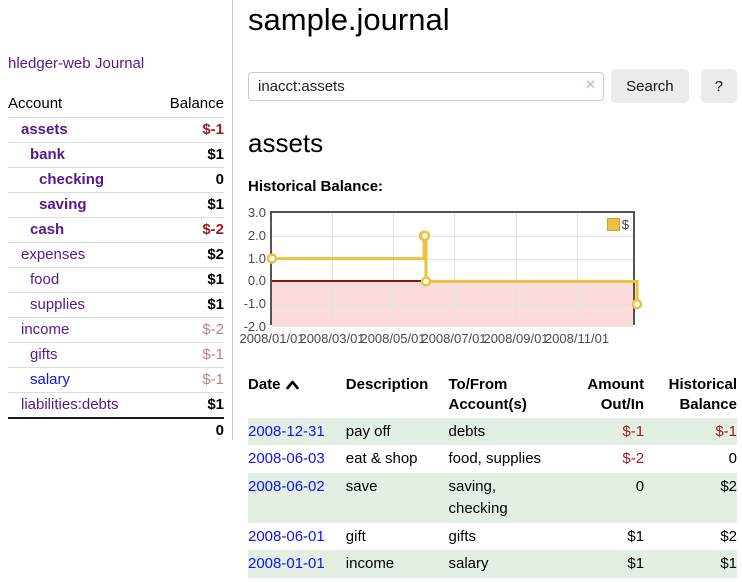 Image resolution: width=742 pixels, height=582 pixels. What do you see at coordinates (633, 431) in the screenshot?
I see `transaction-amount: $-1` at bounding box center [633, 431].